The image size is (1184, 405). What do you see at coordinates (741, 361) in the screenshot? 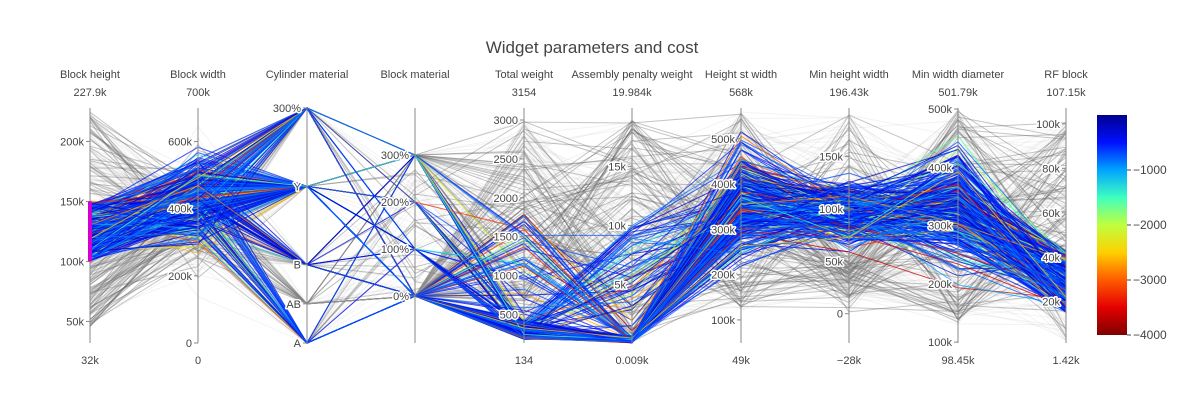
I see `axis-min-label: 49k` at bounding box center [741, 361].